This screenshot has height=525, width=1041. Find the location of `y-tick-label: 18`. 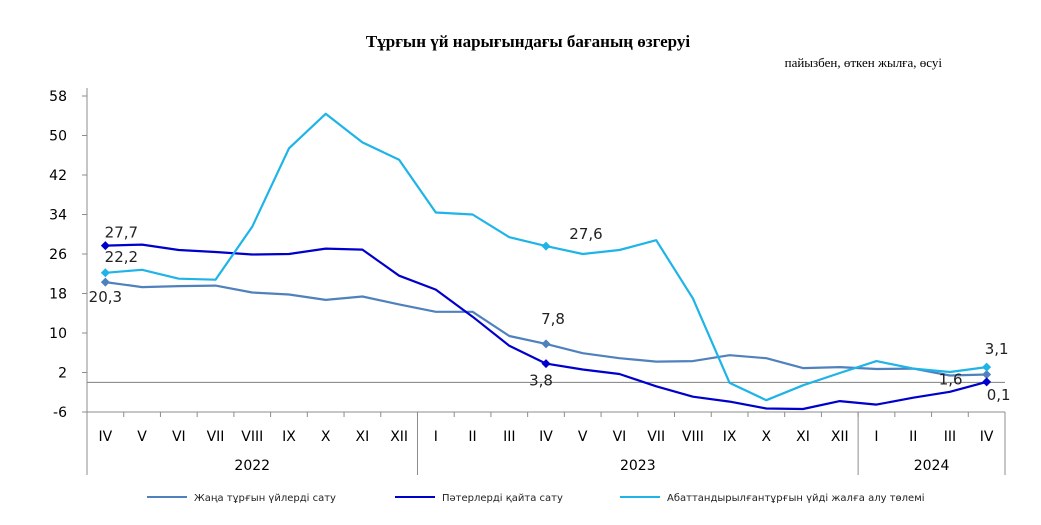

y-tick-label: 18 is located at coordinates (58, 295).